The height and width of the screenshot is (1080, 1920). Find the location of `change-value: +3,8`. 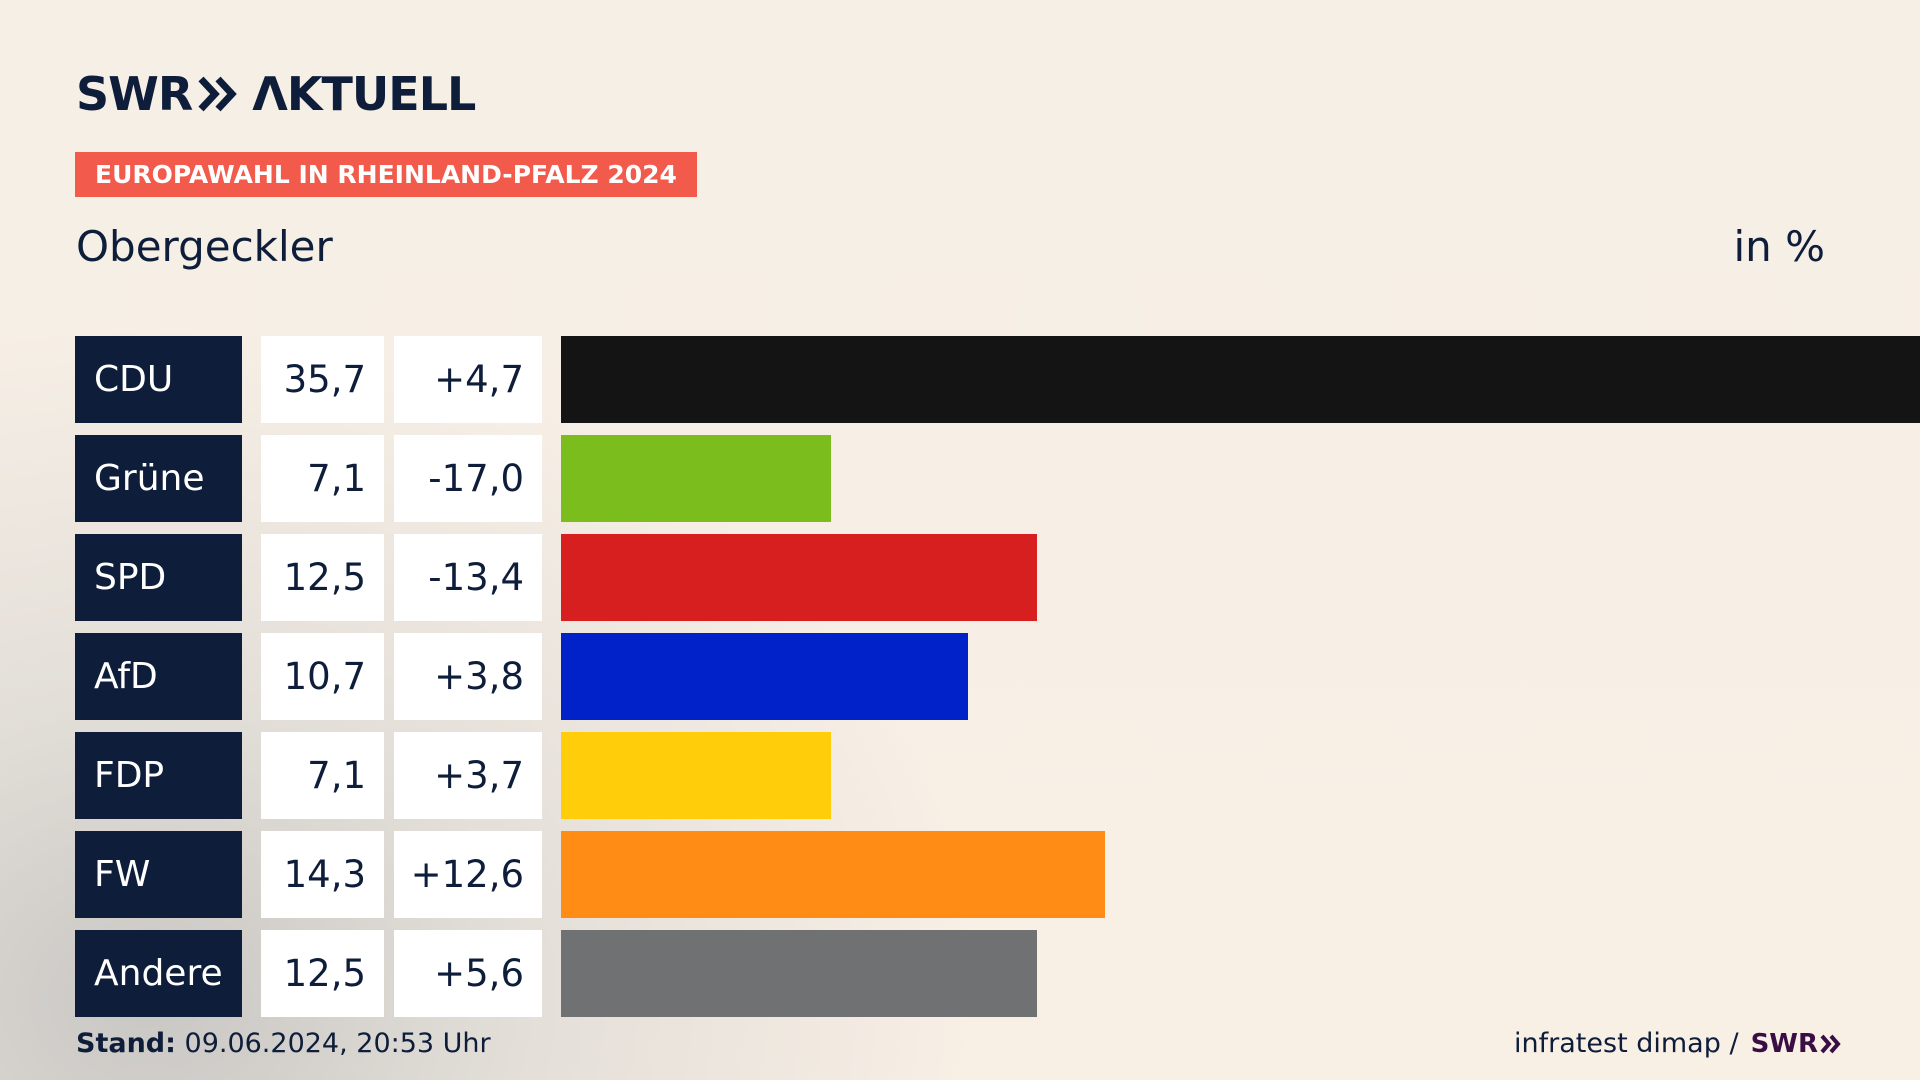

change-value: +3,8 is located at coordinates (468, 676).